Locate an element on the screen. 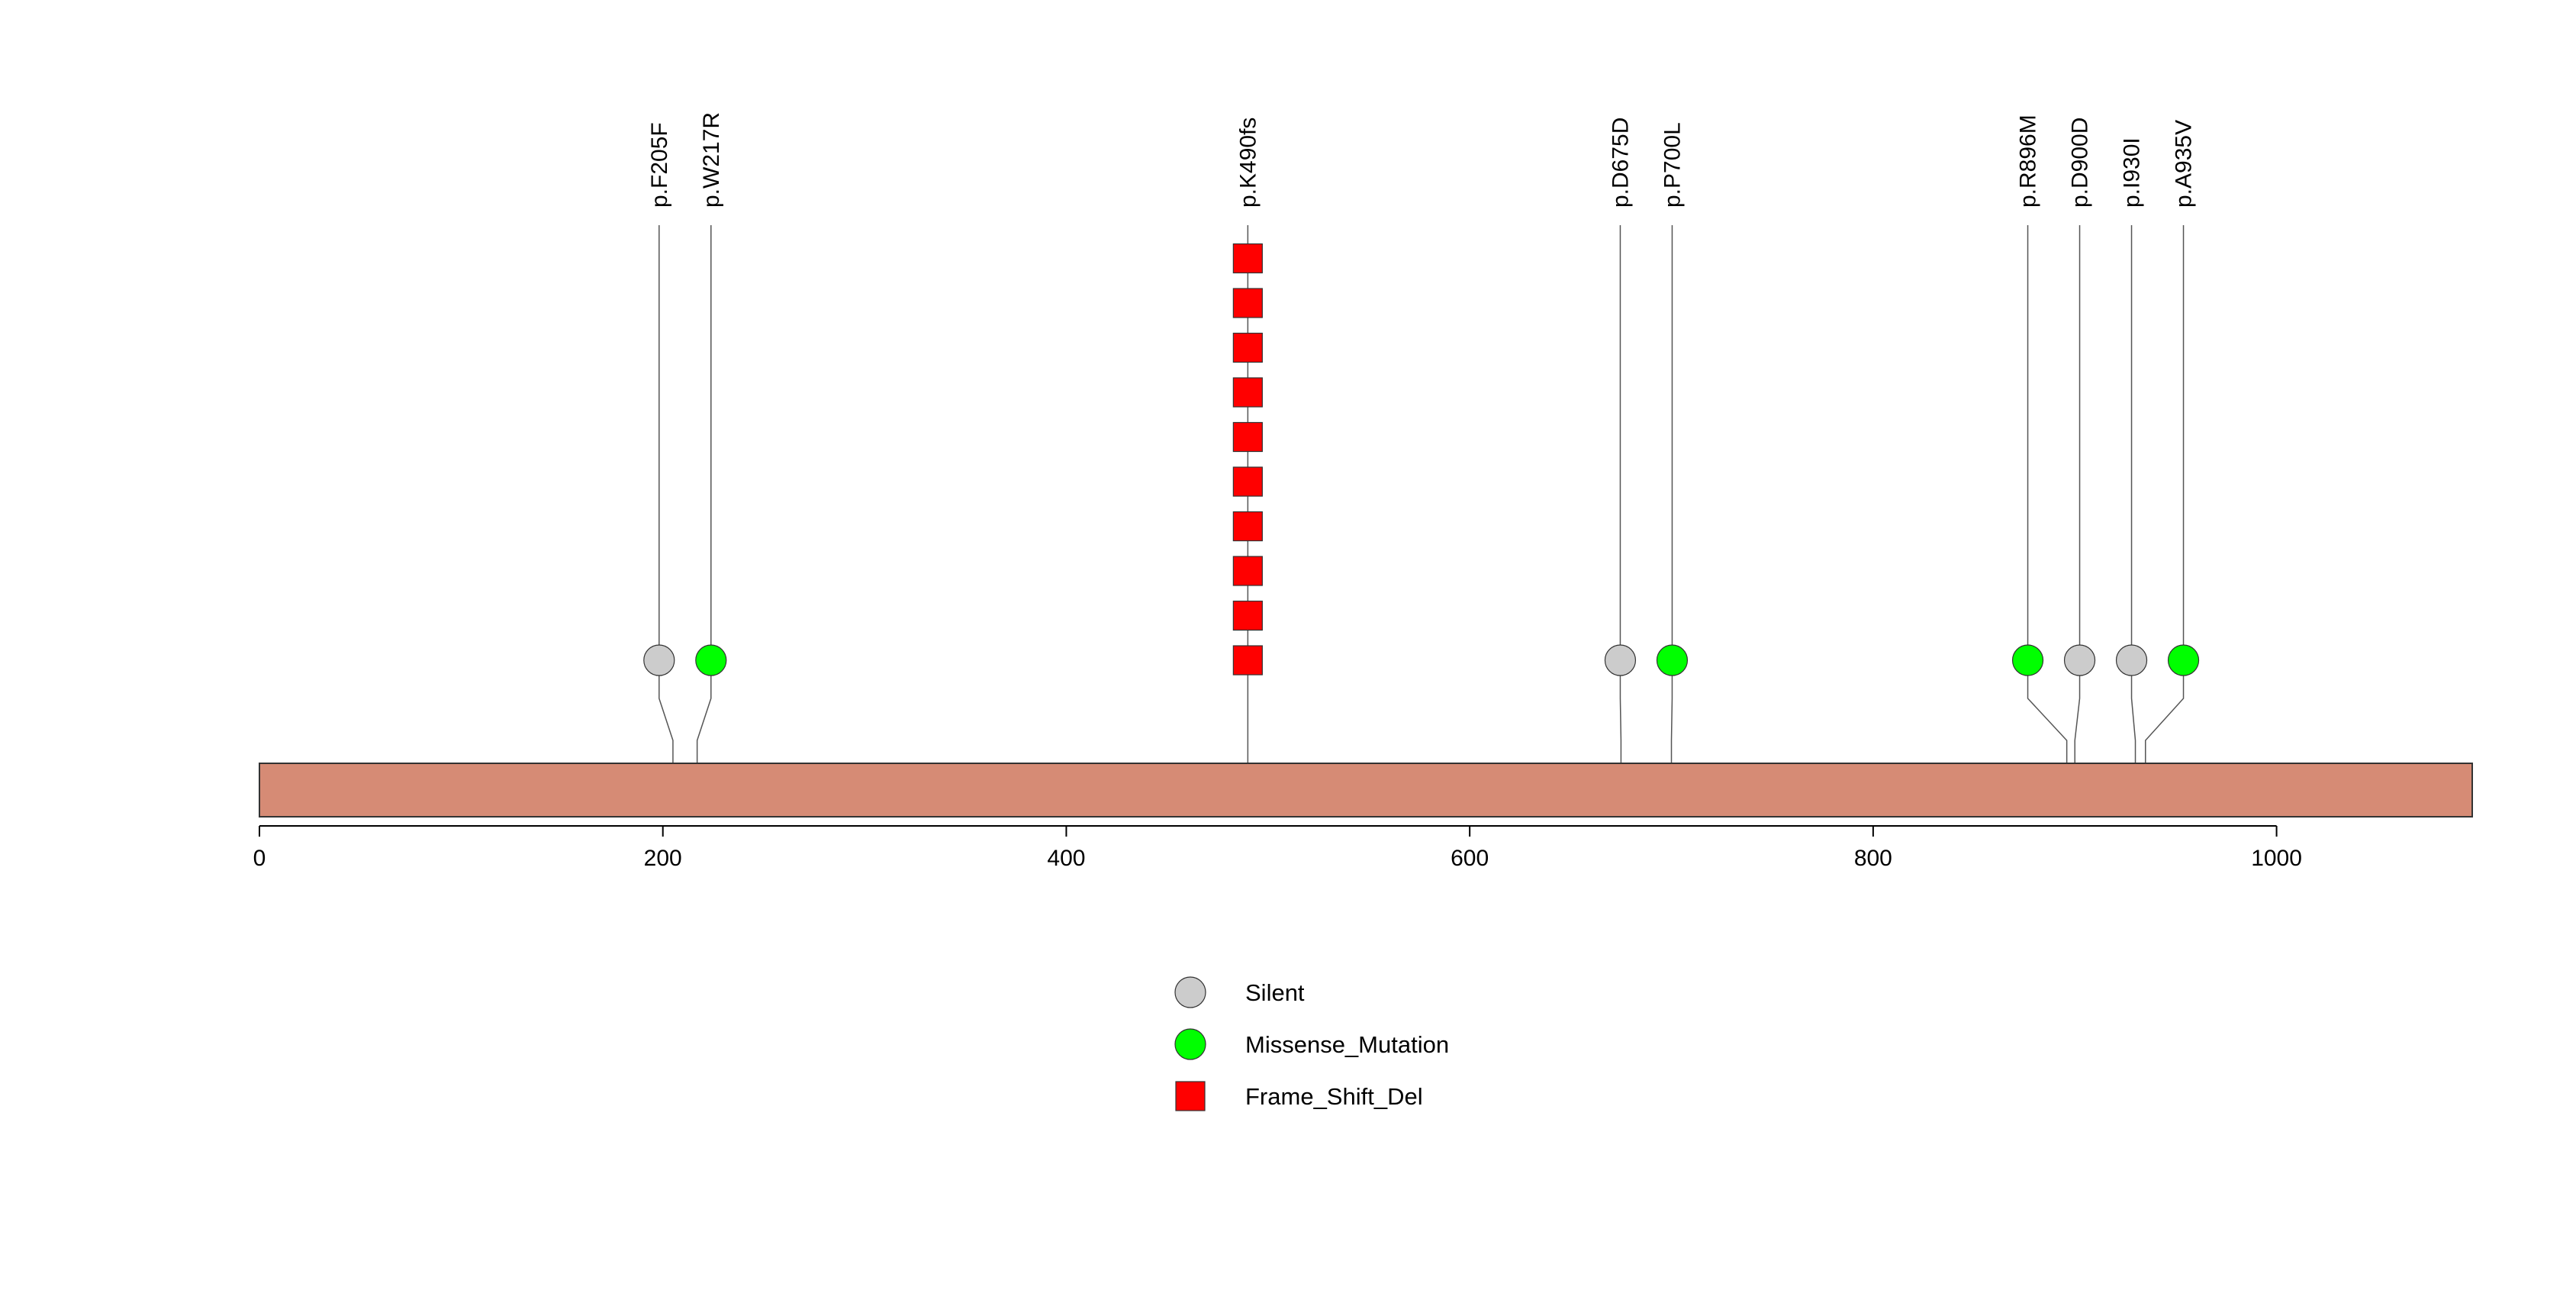 This screenshot has width=2576, height=1290. mutation-label-p-a935v: p.A935V is located at coordinates (2184, 164).